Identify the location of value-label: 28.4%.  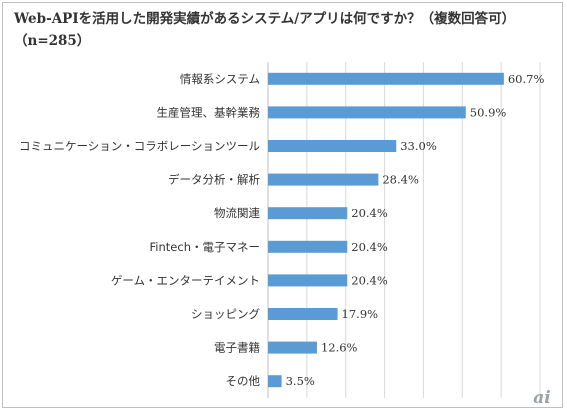
(400, 180).